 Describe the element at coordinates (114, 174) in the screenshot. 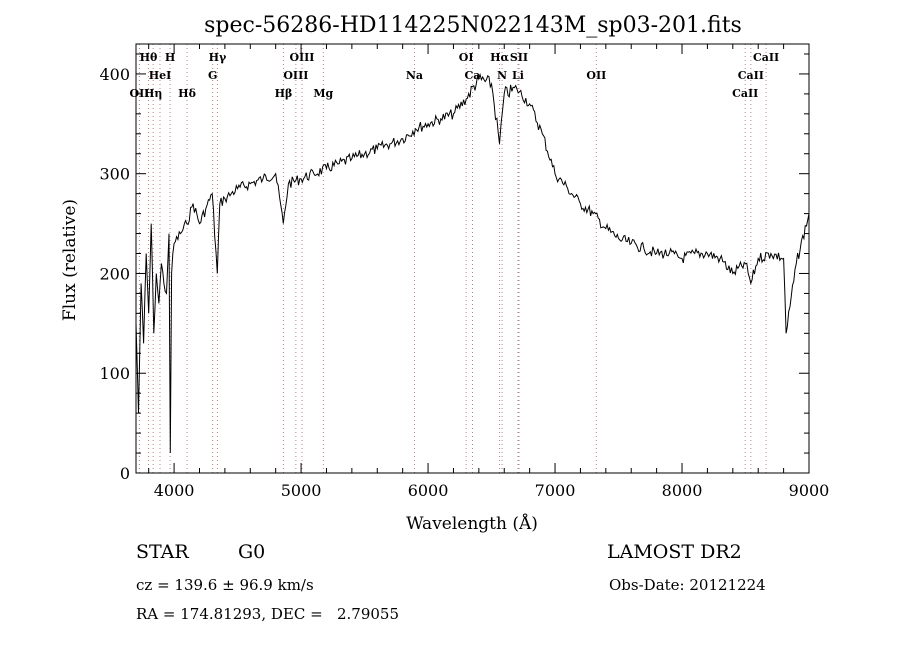

I see `y-tick-label: 300` at that location.